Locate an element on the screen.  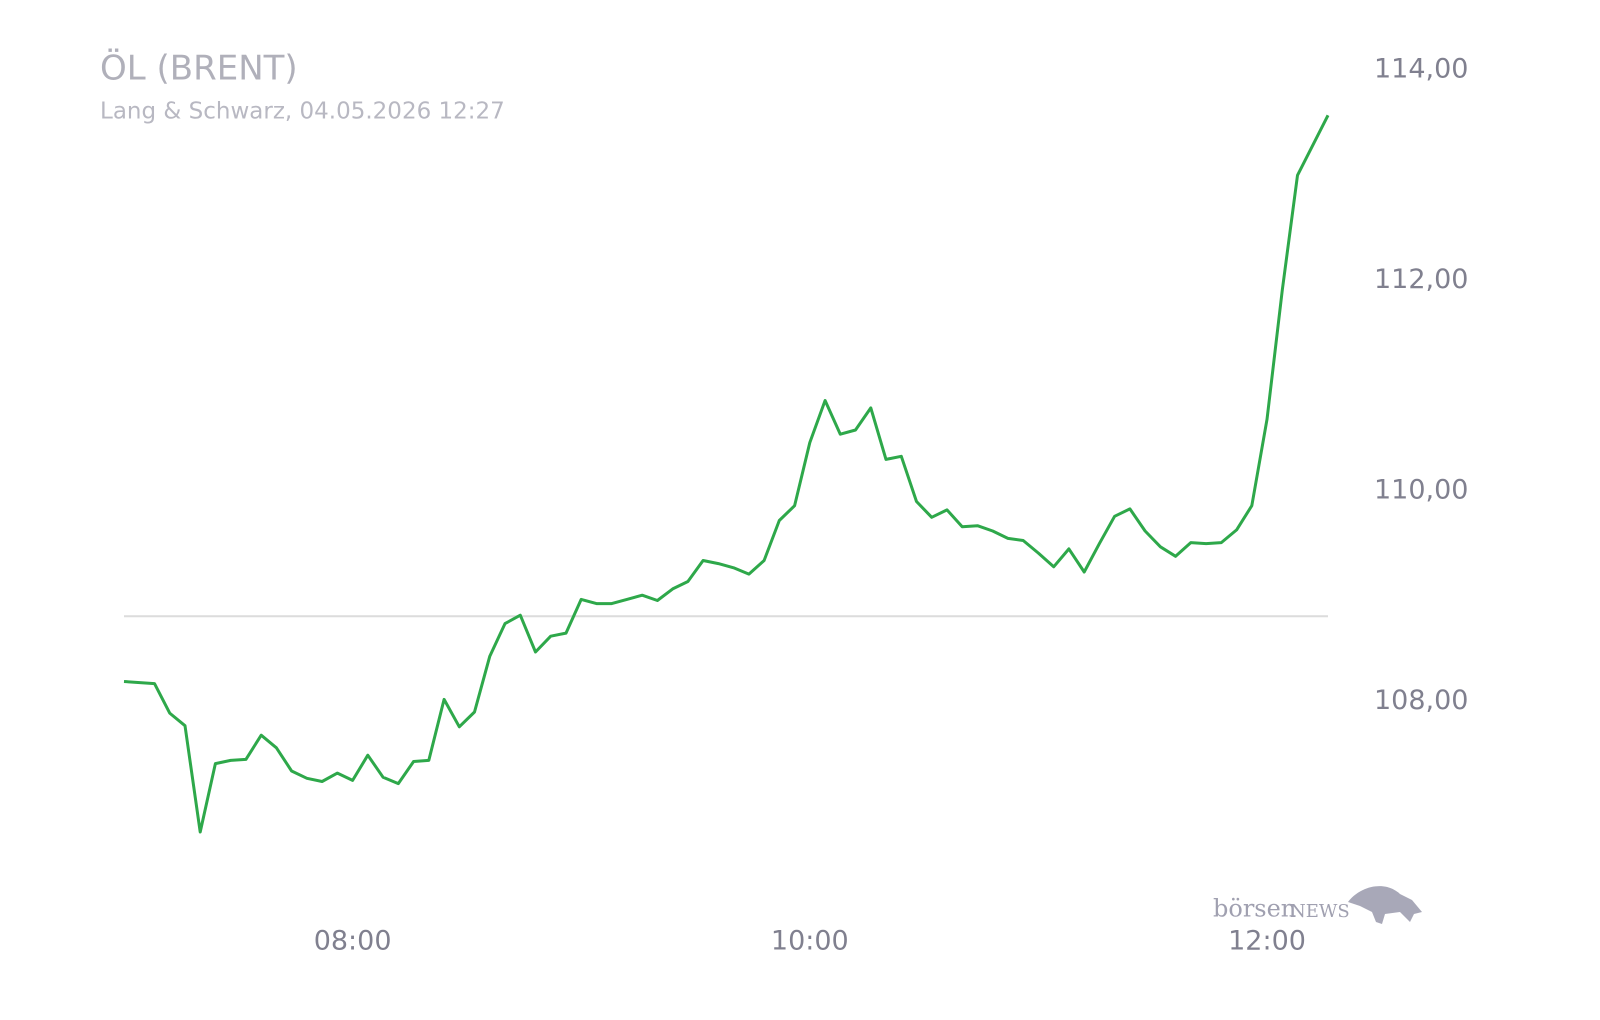
logo: börsen NEWS is located at coordinates (1317, 905).